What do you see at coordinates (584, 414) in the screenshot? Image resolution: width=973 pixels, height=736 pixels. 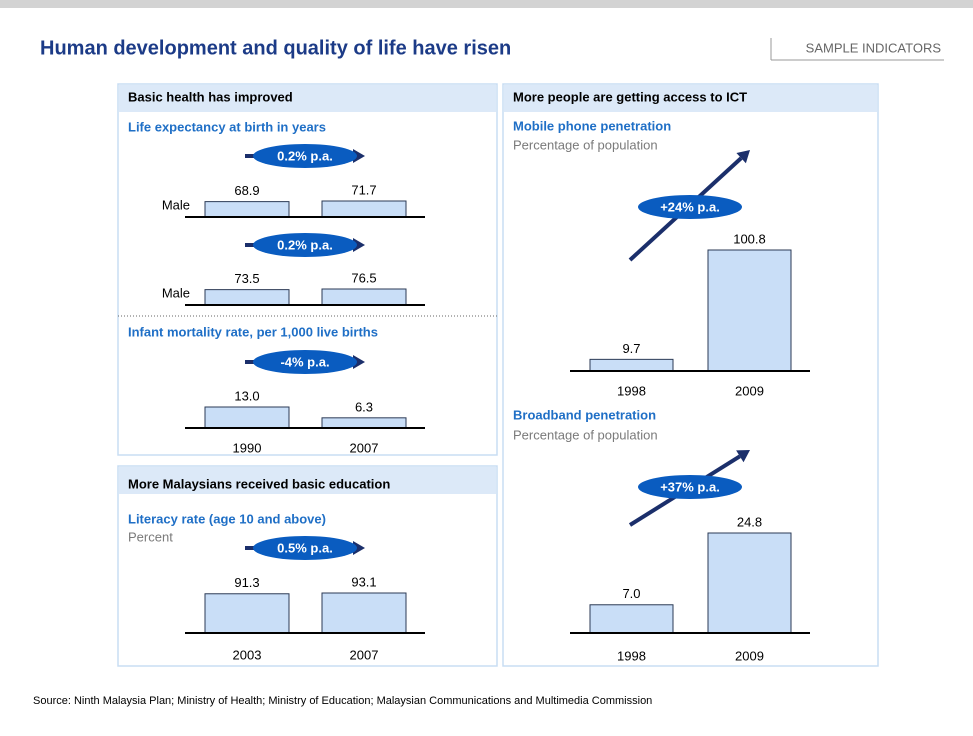 I see `chart-title: Broadband penetration` at bounding box center [584, 414].